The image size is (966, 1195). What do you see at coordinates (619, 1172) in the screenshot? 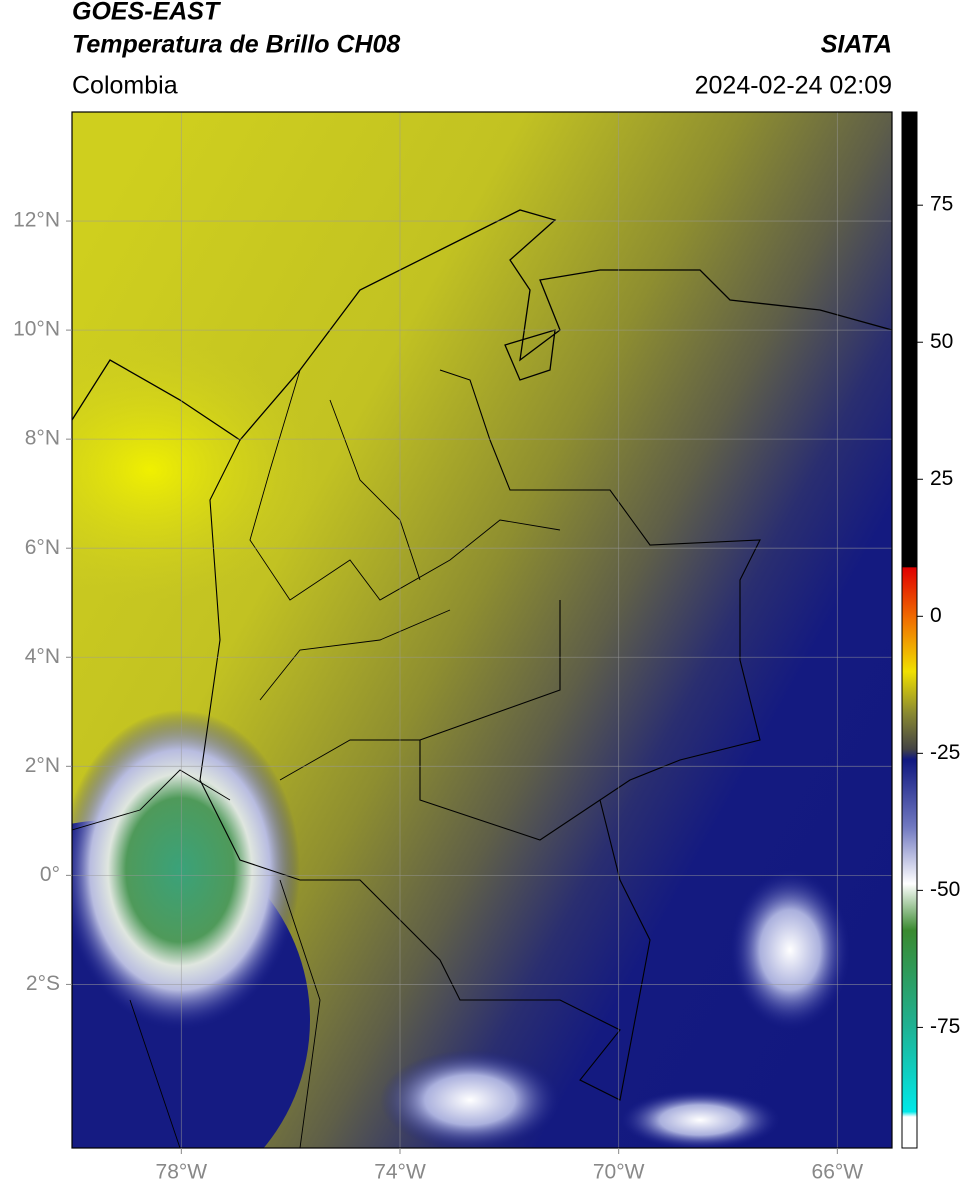
I see `x-tick-label: 70°W` at bounding box center [619, 1172].